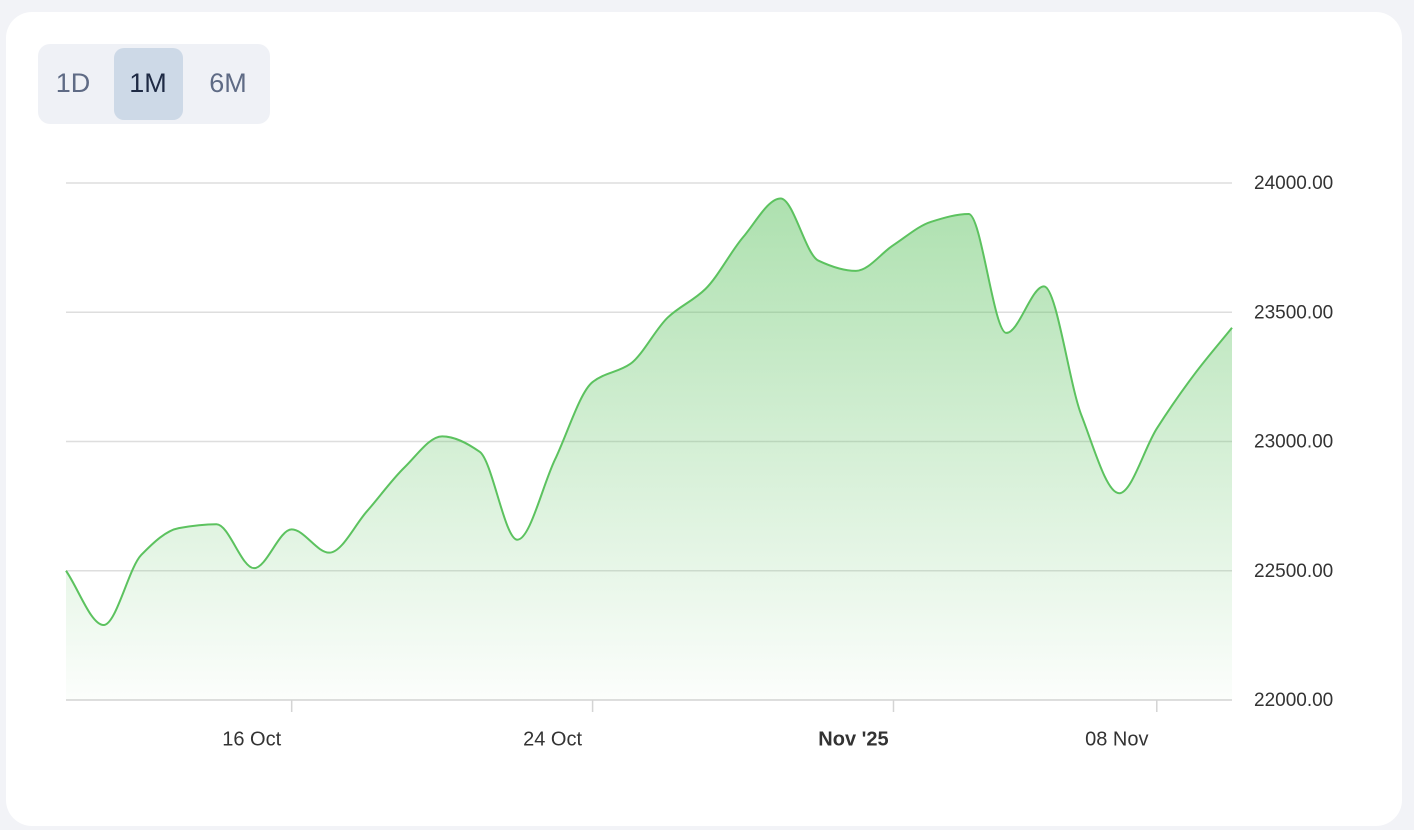 This screenshot has width=1414, height=830. I want to click on x-tick-label: 08 Nov, so click(1116, 739).